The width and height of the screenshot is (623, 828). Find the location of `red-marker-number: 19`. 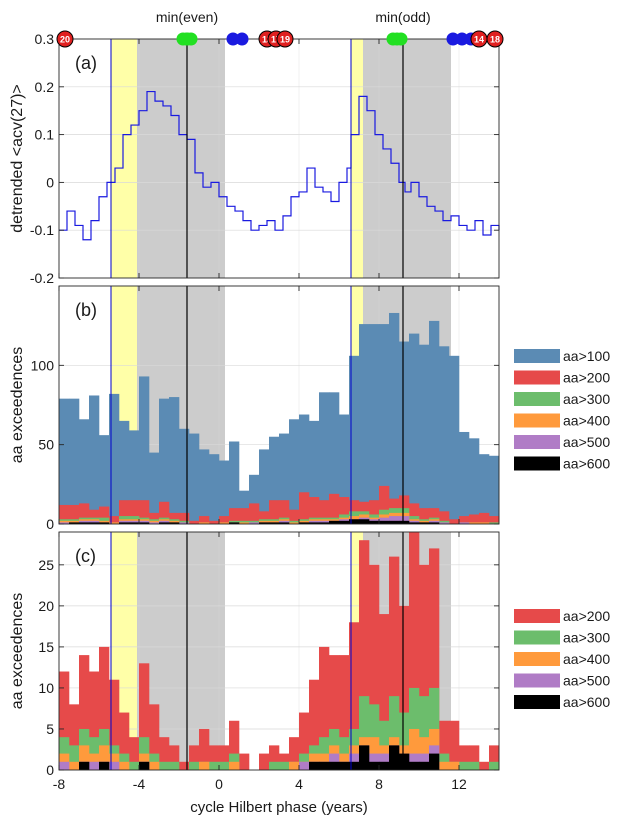

red-marker-number: 19 is located at coordinates (285, 40).